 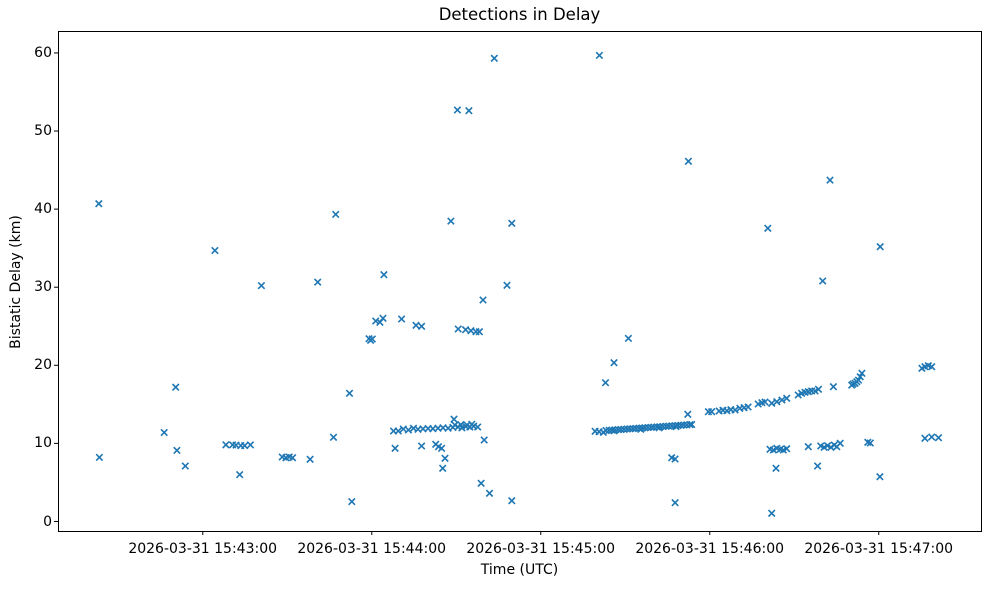 What do you see at coordinates (879, 549) in the screenshot?
I see `x-tick-label-1547: 2026-03-31 15:47:00` at bounding box center [879, 549].